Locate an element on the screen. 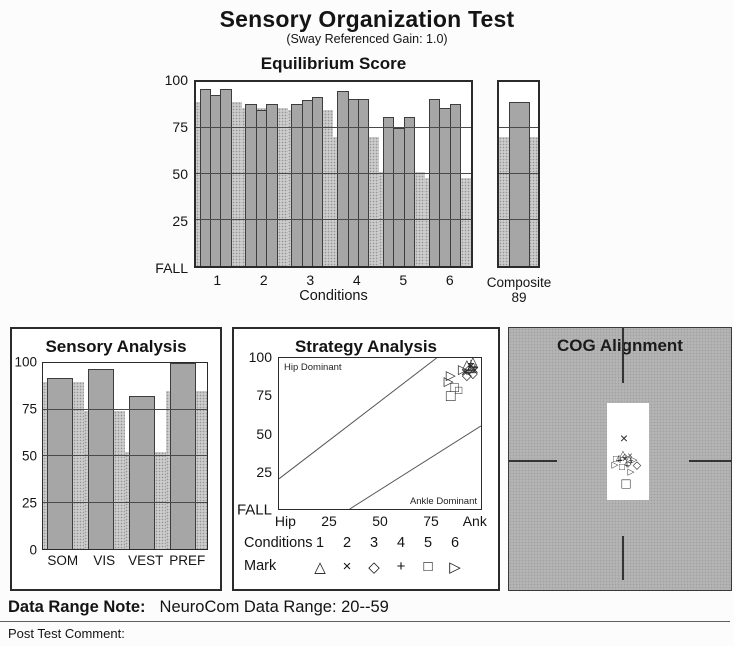 The height and width of the screenshot is (646, 734). composite-plot-area is located at coordinates (518, 174).